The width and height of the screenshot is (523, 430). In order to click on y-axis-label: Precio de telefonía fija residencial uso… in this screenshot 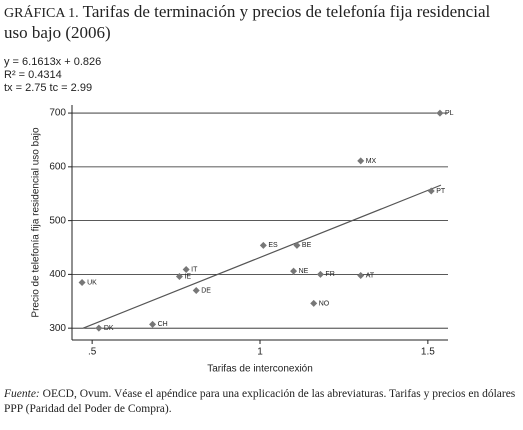, I will do `click(36, 222)`.